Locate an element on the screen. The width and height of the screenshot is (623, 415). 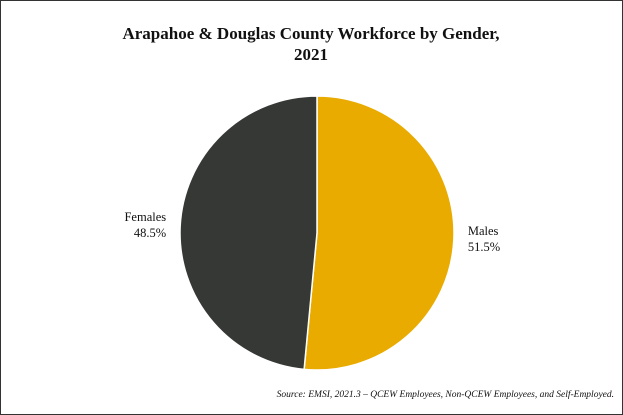
slice-label: Females is located at coordinates (145, 217).